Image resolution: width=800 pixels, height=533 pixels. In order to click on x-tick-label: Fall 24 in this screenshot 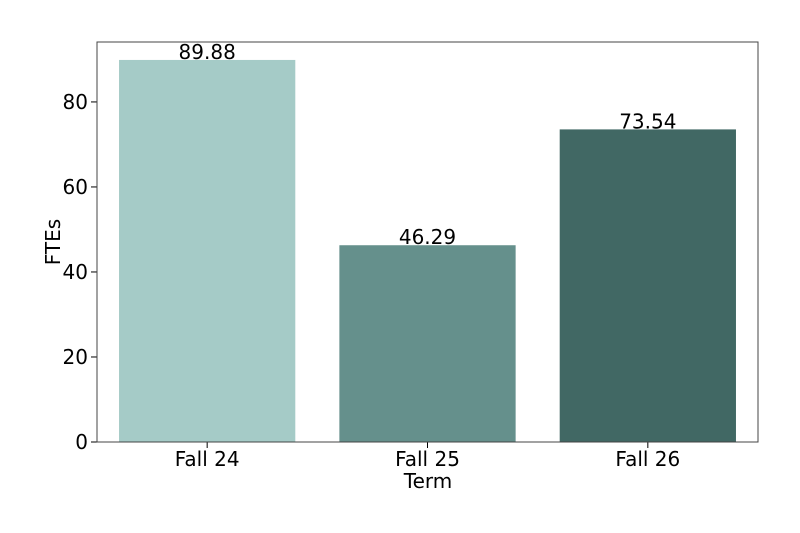, I will do `click(207, 459)`.